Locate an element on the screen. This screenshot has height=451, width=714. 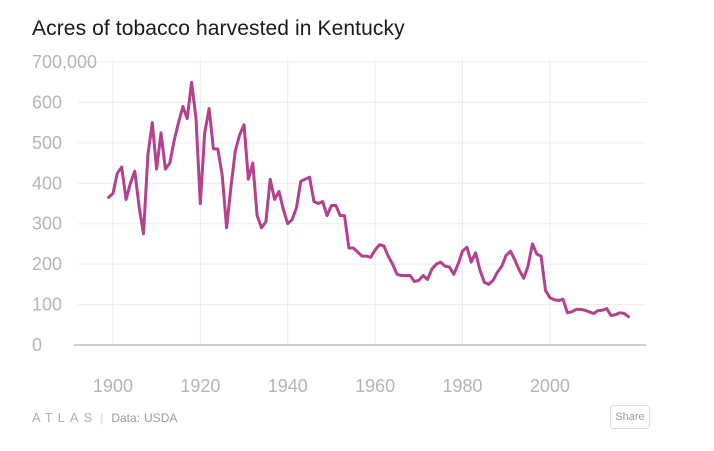
x-tick-label: 2000 is located at coordinates (550, 386).